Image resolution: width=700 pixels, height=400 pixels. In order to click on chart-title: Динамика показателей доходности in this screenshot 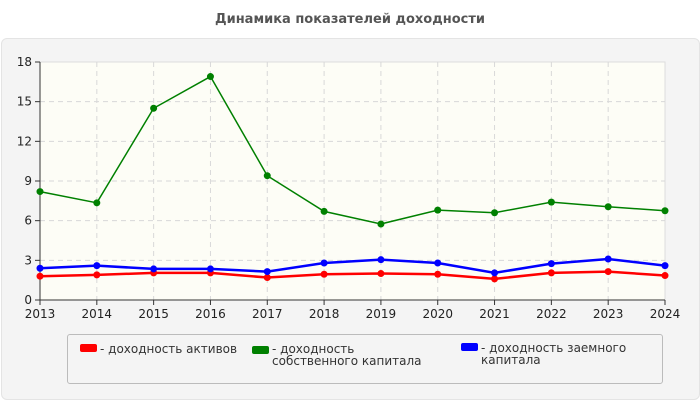, I will do `click(350, 19)`.